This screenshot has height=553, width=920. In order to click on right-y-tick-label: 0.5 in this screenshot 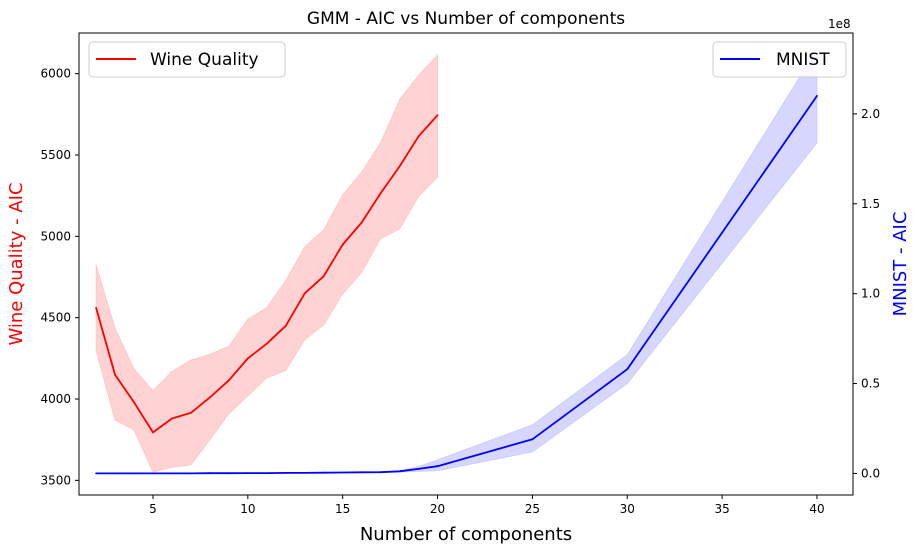, I will do `click(870, 384)`.